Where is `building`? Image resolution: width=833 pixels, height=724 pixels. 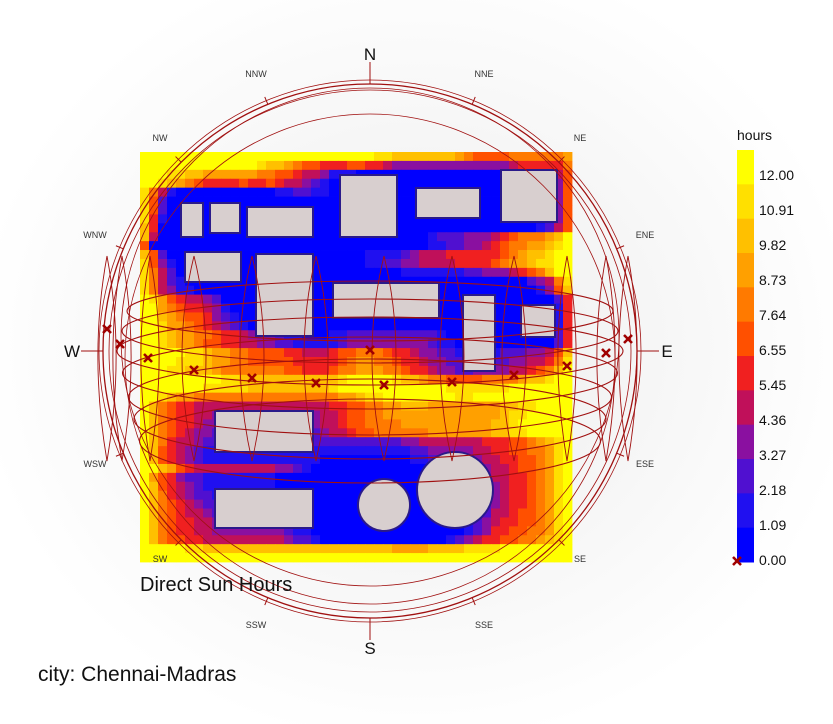
building is located at coordinates (284, 295).